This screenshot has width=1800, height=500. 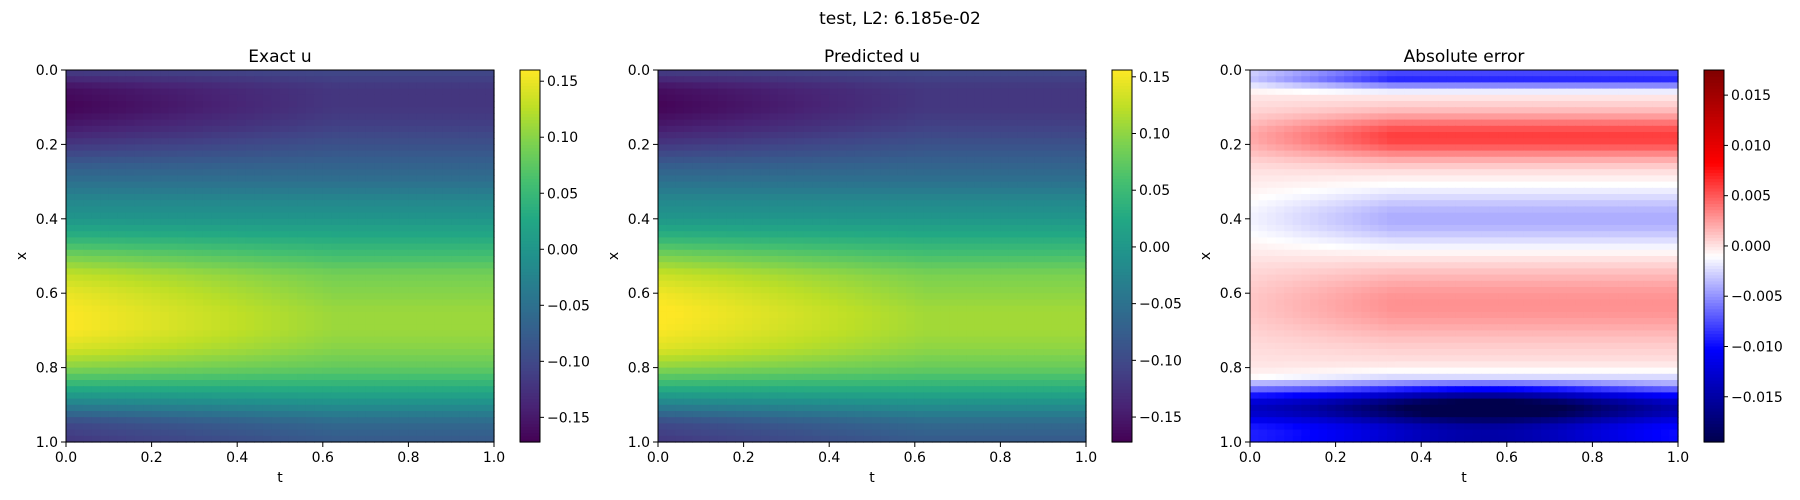 I want to click on colorbar-0: 0.150.100.050.00−0.05−0.10−0.15, so click(x=554, y=256).